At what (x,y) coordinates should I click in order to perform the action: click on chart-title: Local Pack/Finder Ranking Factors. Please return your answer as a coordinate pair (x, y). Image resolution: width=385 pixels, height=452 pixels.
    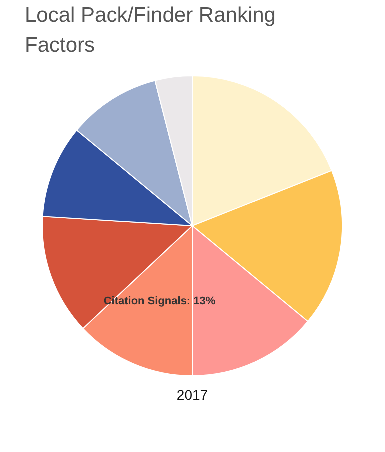
    Looking at the image, I should click on (150, 30).